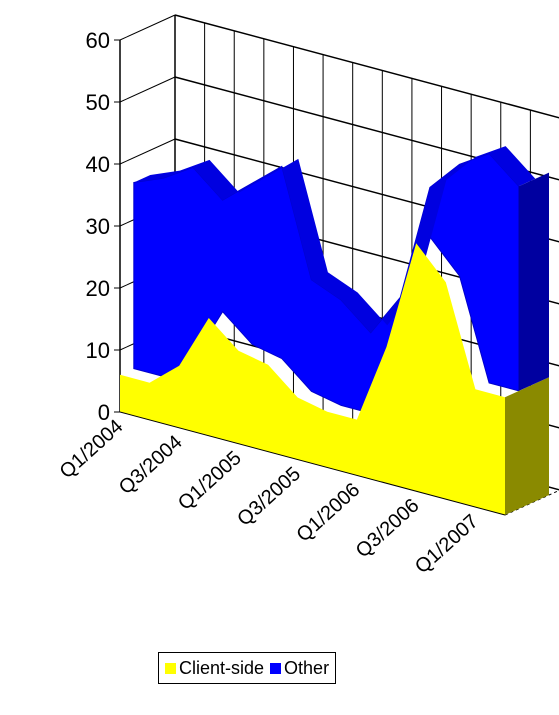 The image size is (559, 715). What do you see at coordinates (104, 412) in the screenshot?
I see `y-tick-label: 0` at bounding box center [104, 412].